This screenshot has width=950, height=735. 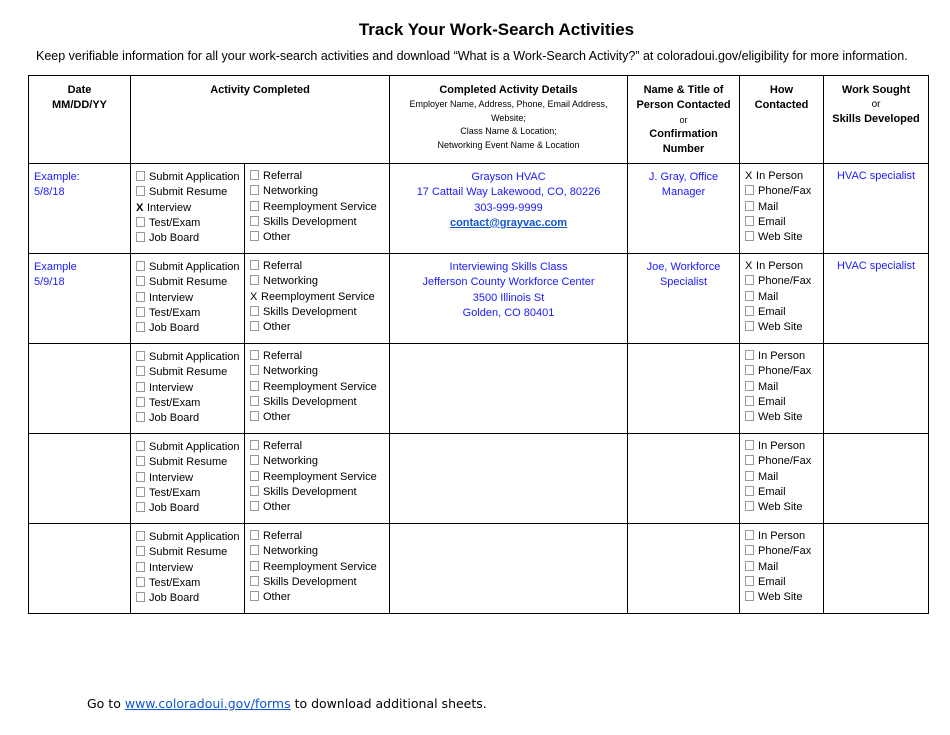 I want to click on option-item: In Person, so click(x=784, y=356).